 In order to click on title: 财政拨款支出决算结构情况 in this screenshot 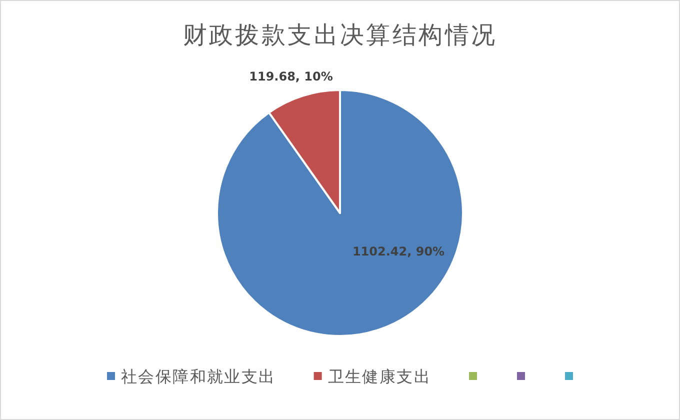, I will do `click(340, 35)`.